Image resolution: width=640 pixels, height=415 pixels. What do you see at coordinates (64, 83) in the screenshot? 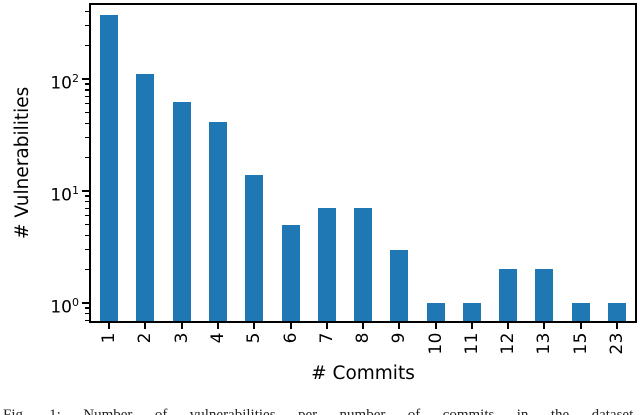
I see `y-tick-label: 102` at bounding box center [64, 83].